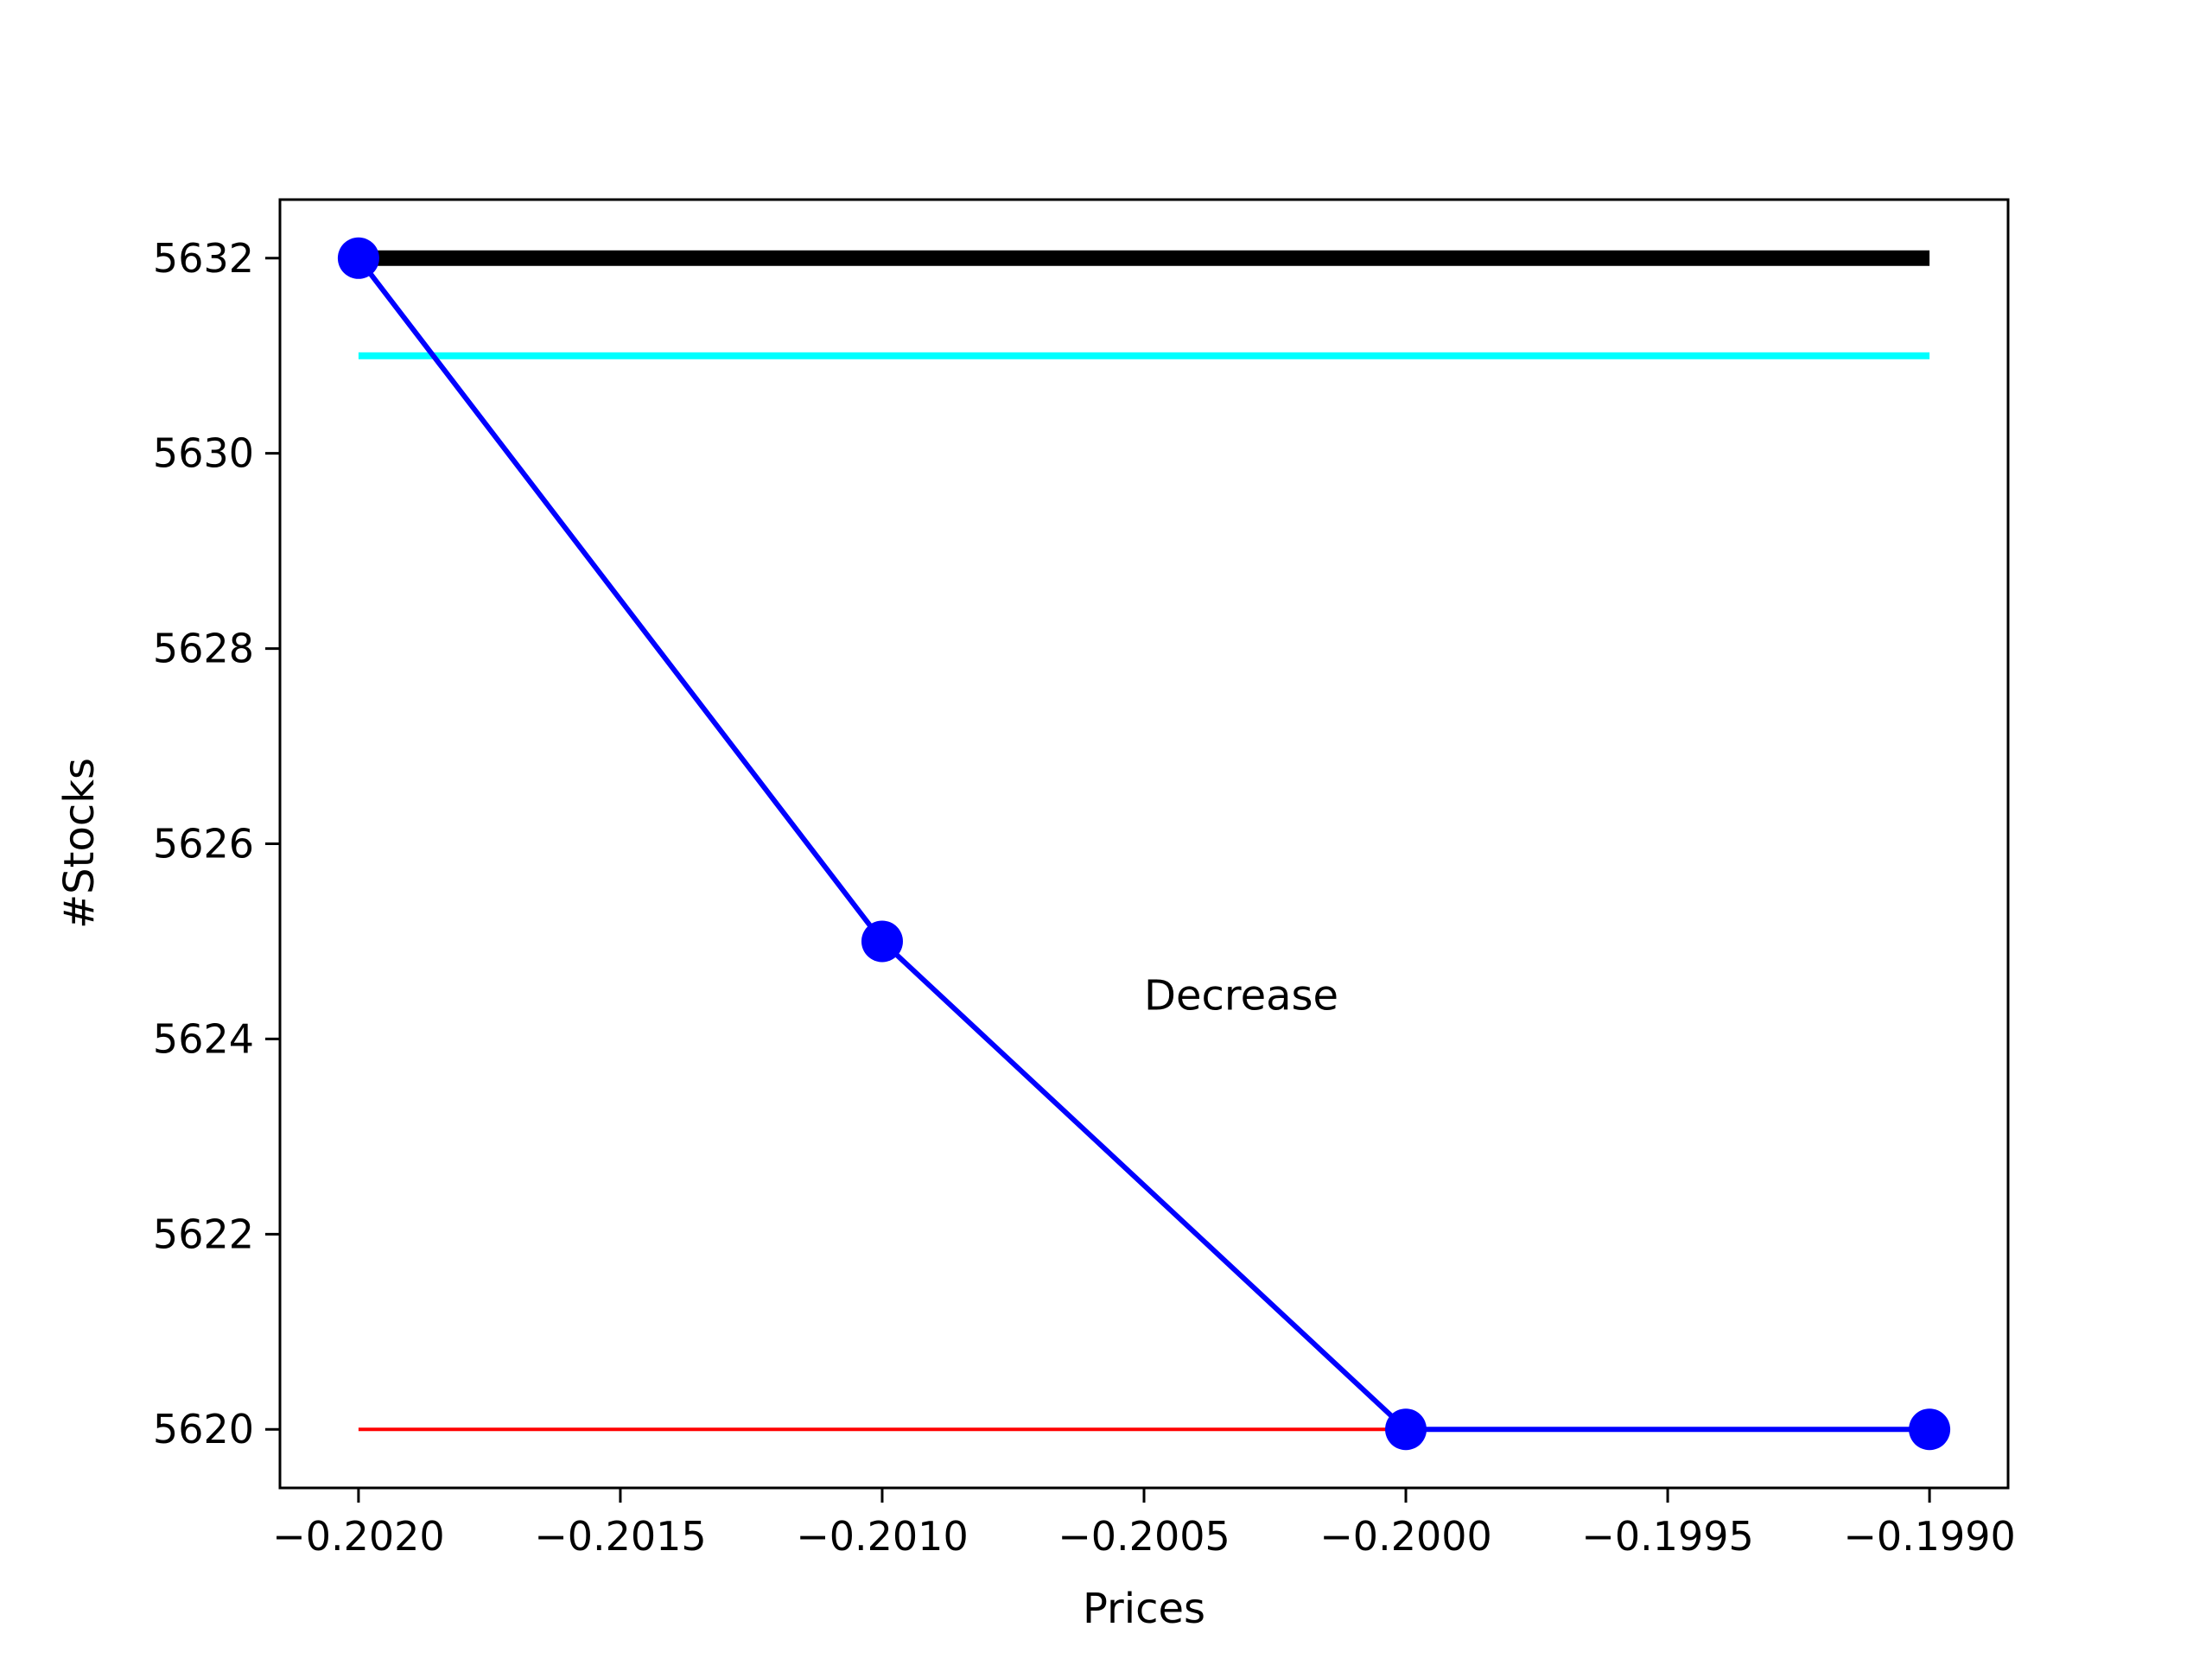 The width and height of the screenshot is (2212, 1659). Describe the element at coordinates (620, 1536) in the screenshot. I see `x-tick-label: −0.2015` at that location.